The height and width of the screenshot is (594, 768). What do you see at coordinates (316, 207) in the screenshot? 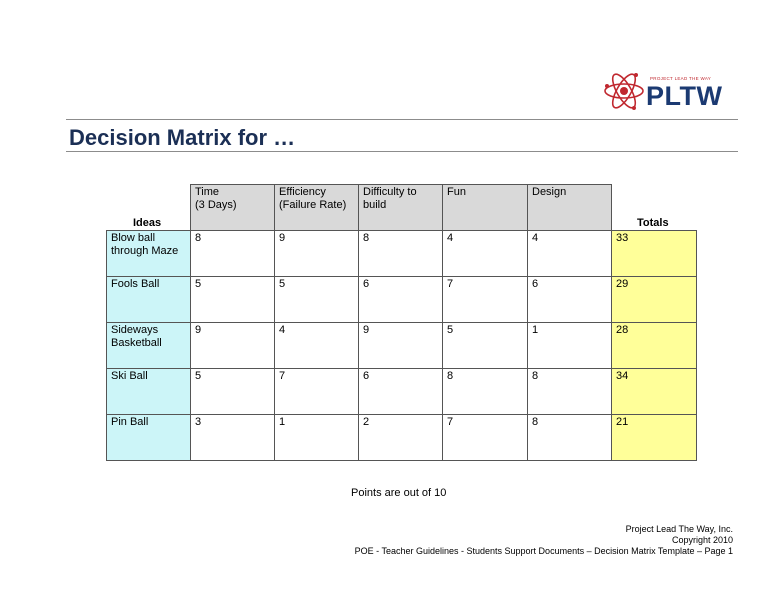
I see `criterion-header: Efficiency (Failure Rate)` at bounding box center [316, 207].